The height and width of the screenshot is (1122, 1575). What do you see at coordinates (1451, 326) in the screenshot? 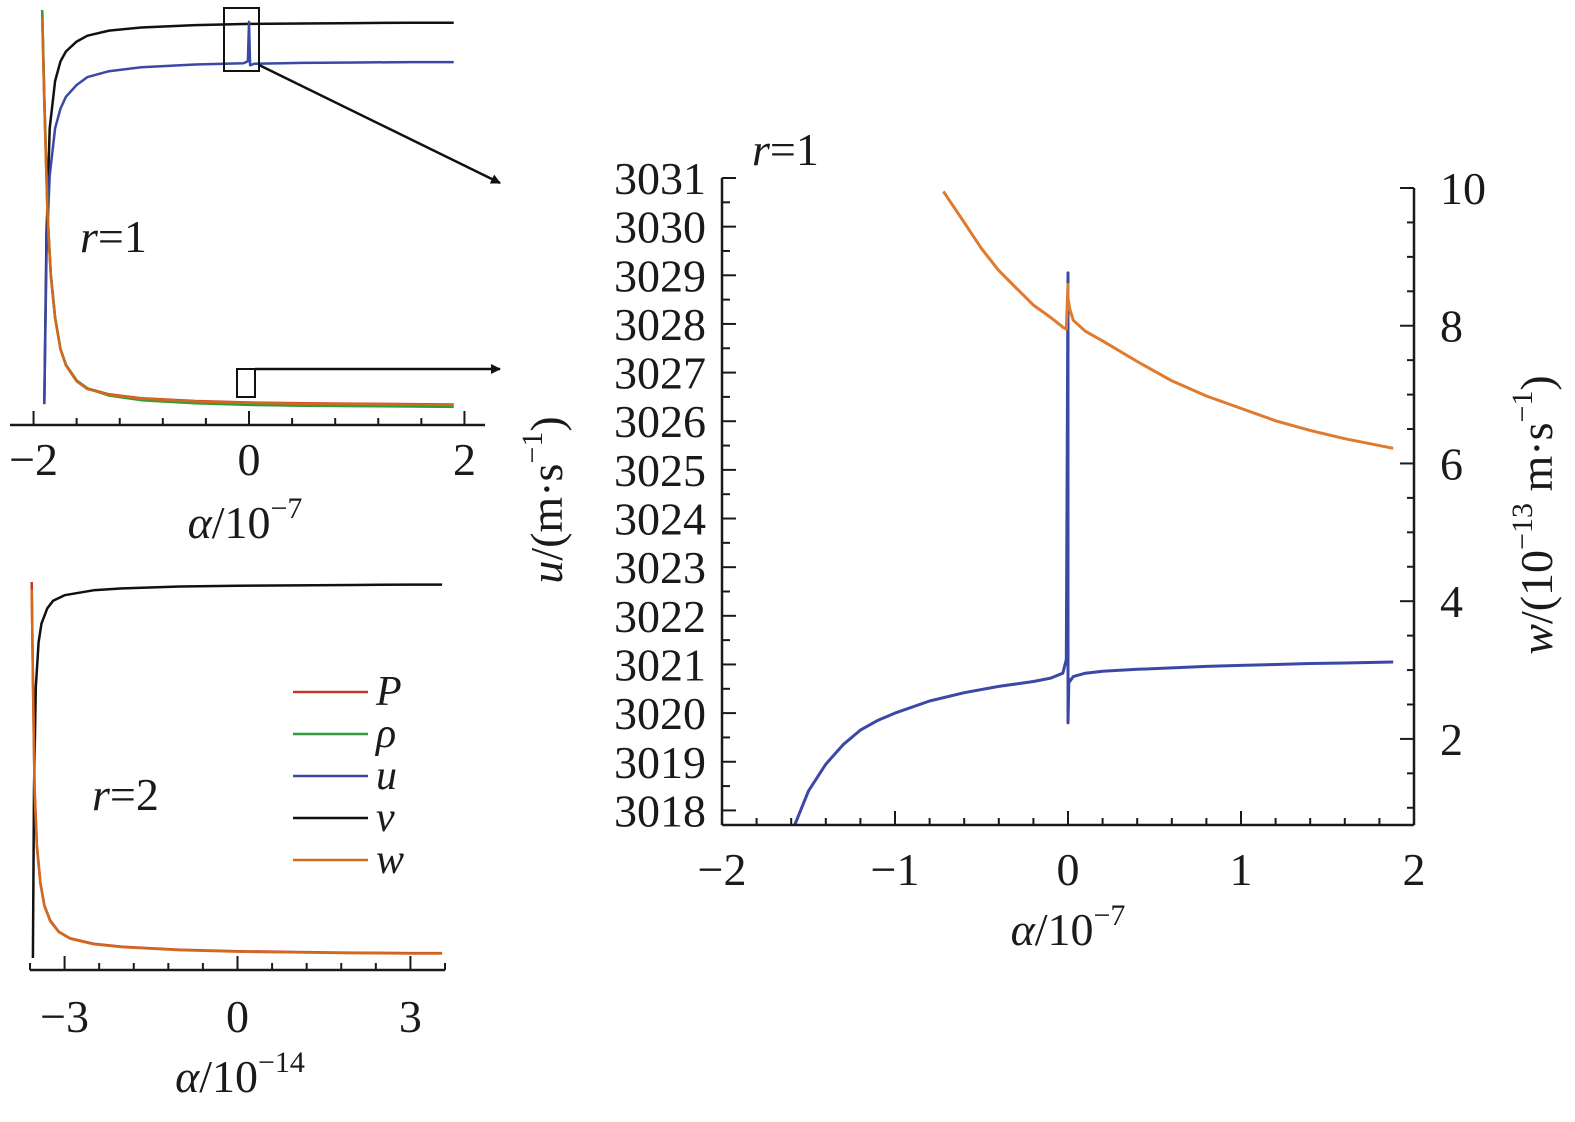
I see `y2-tick-label: 8` at bounding box center [1451, 326].